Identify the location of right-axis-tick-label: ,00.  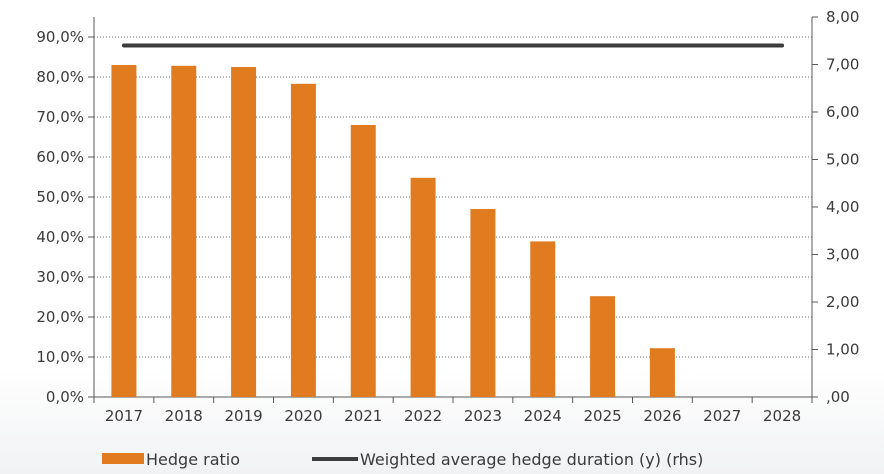
(838, 397).